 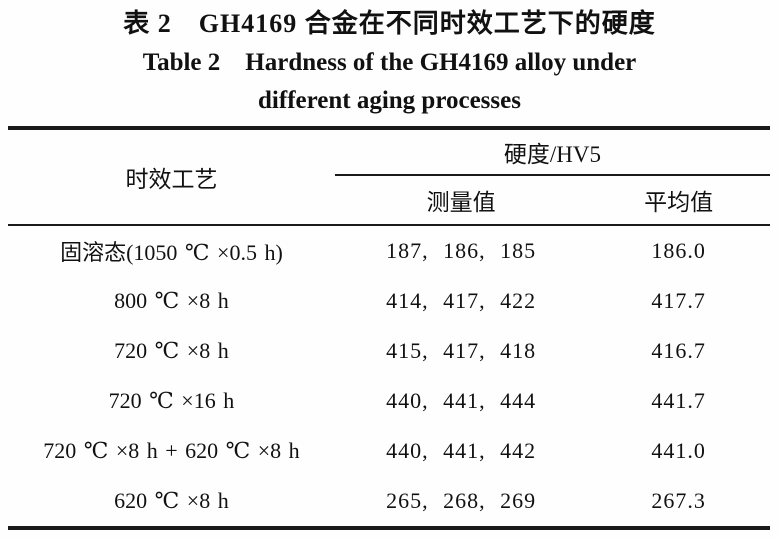 What do you see at coordinates (461, 202) in the screenshot?
I see `column-header-measured-values: 测量值` at bounding box center [461, 202].